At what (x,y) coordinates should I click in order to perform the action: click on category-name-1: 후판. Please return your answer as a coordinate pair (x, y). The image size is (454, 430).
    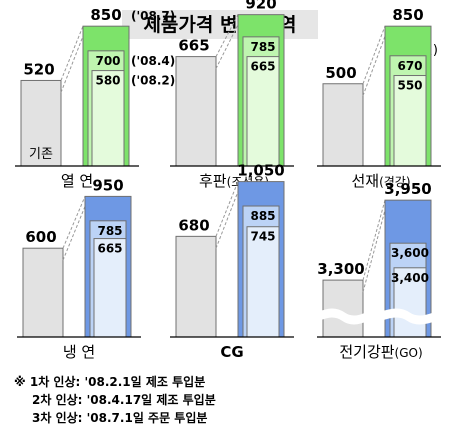
    Looking at the image, I should click on (213, 181).